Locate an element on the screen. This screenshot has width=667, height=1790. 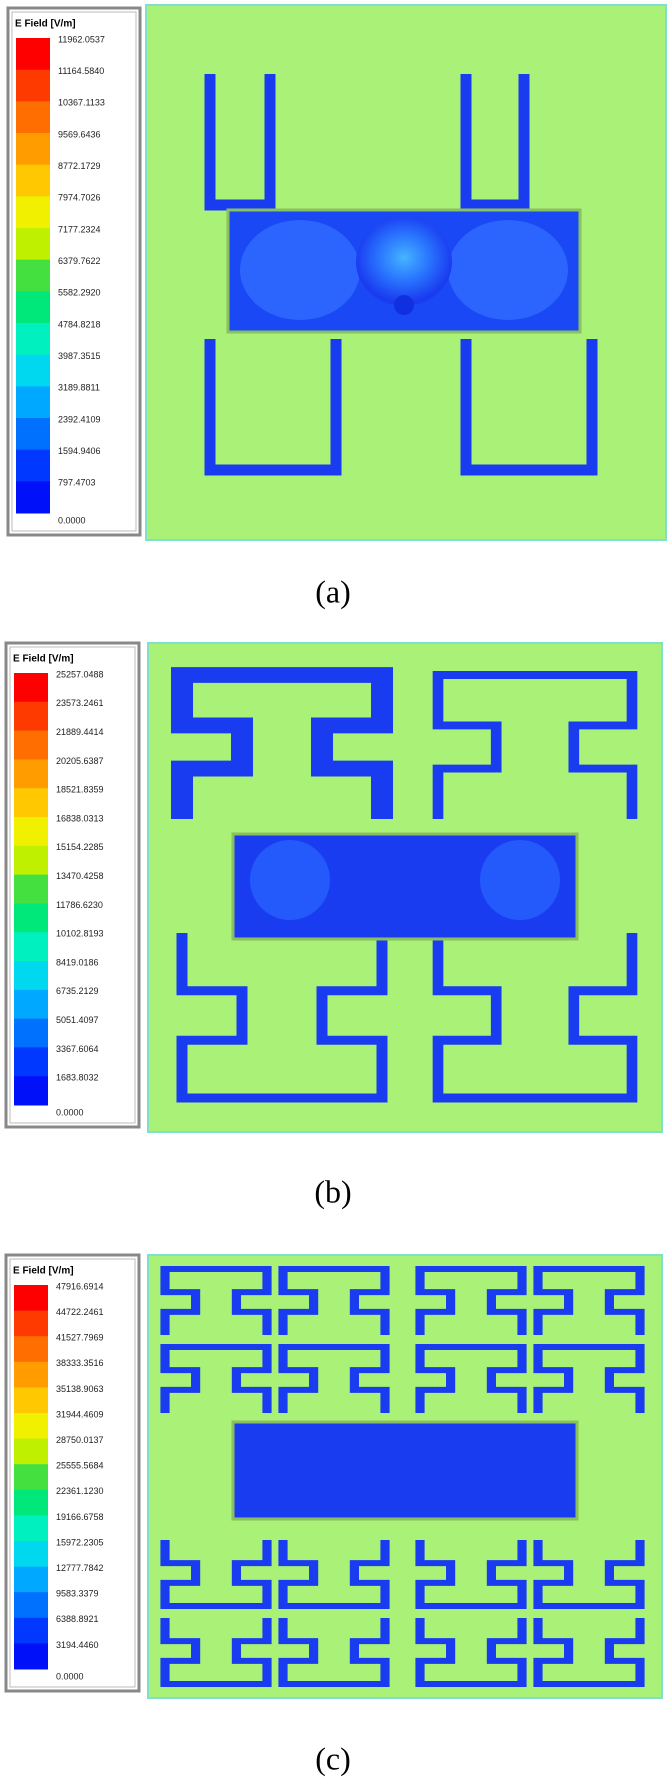
legend-label: 10367.1133 is located at coordinates (81, 103).